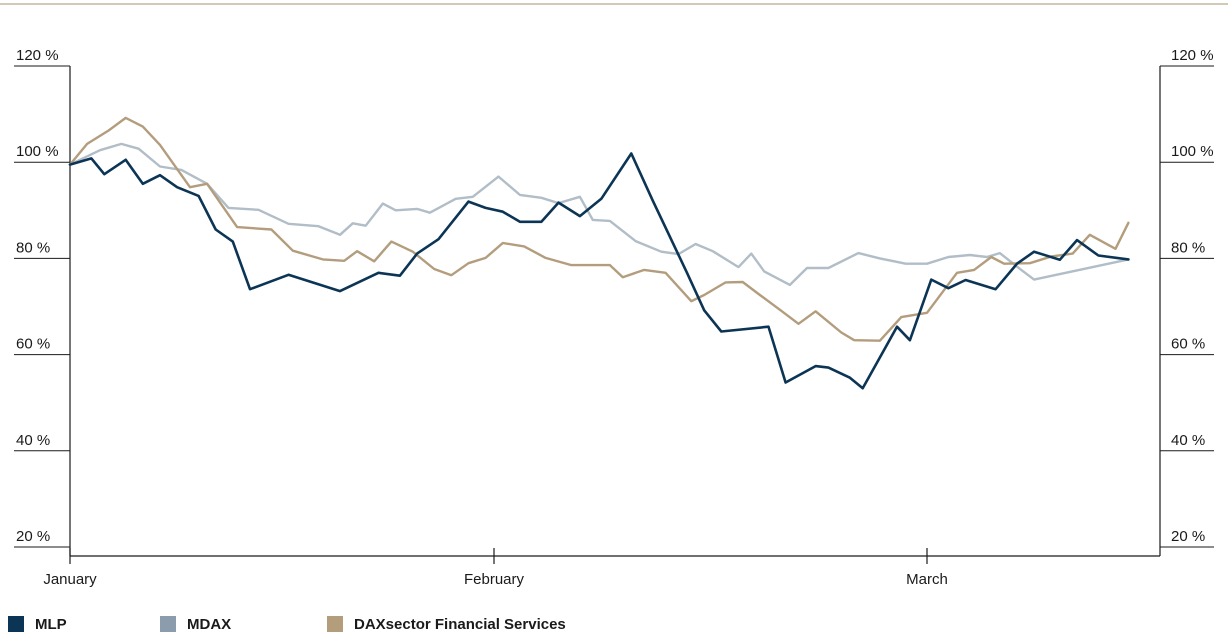 This screenshot has width=1228, height=635. I want to click on legend-item-daxsector: DAXsector Financial Services, so click(446, 624).